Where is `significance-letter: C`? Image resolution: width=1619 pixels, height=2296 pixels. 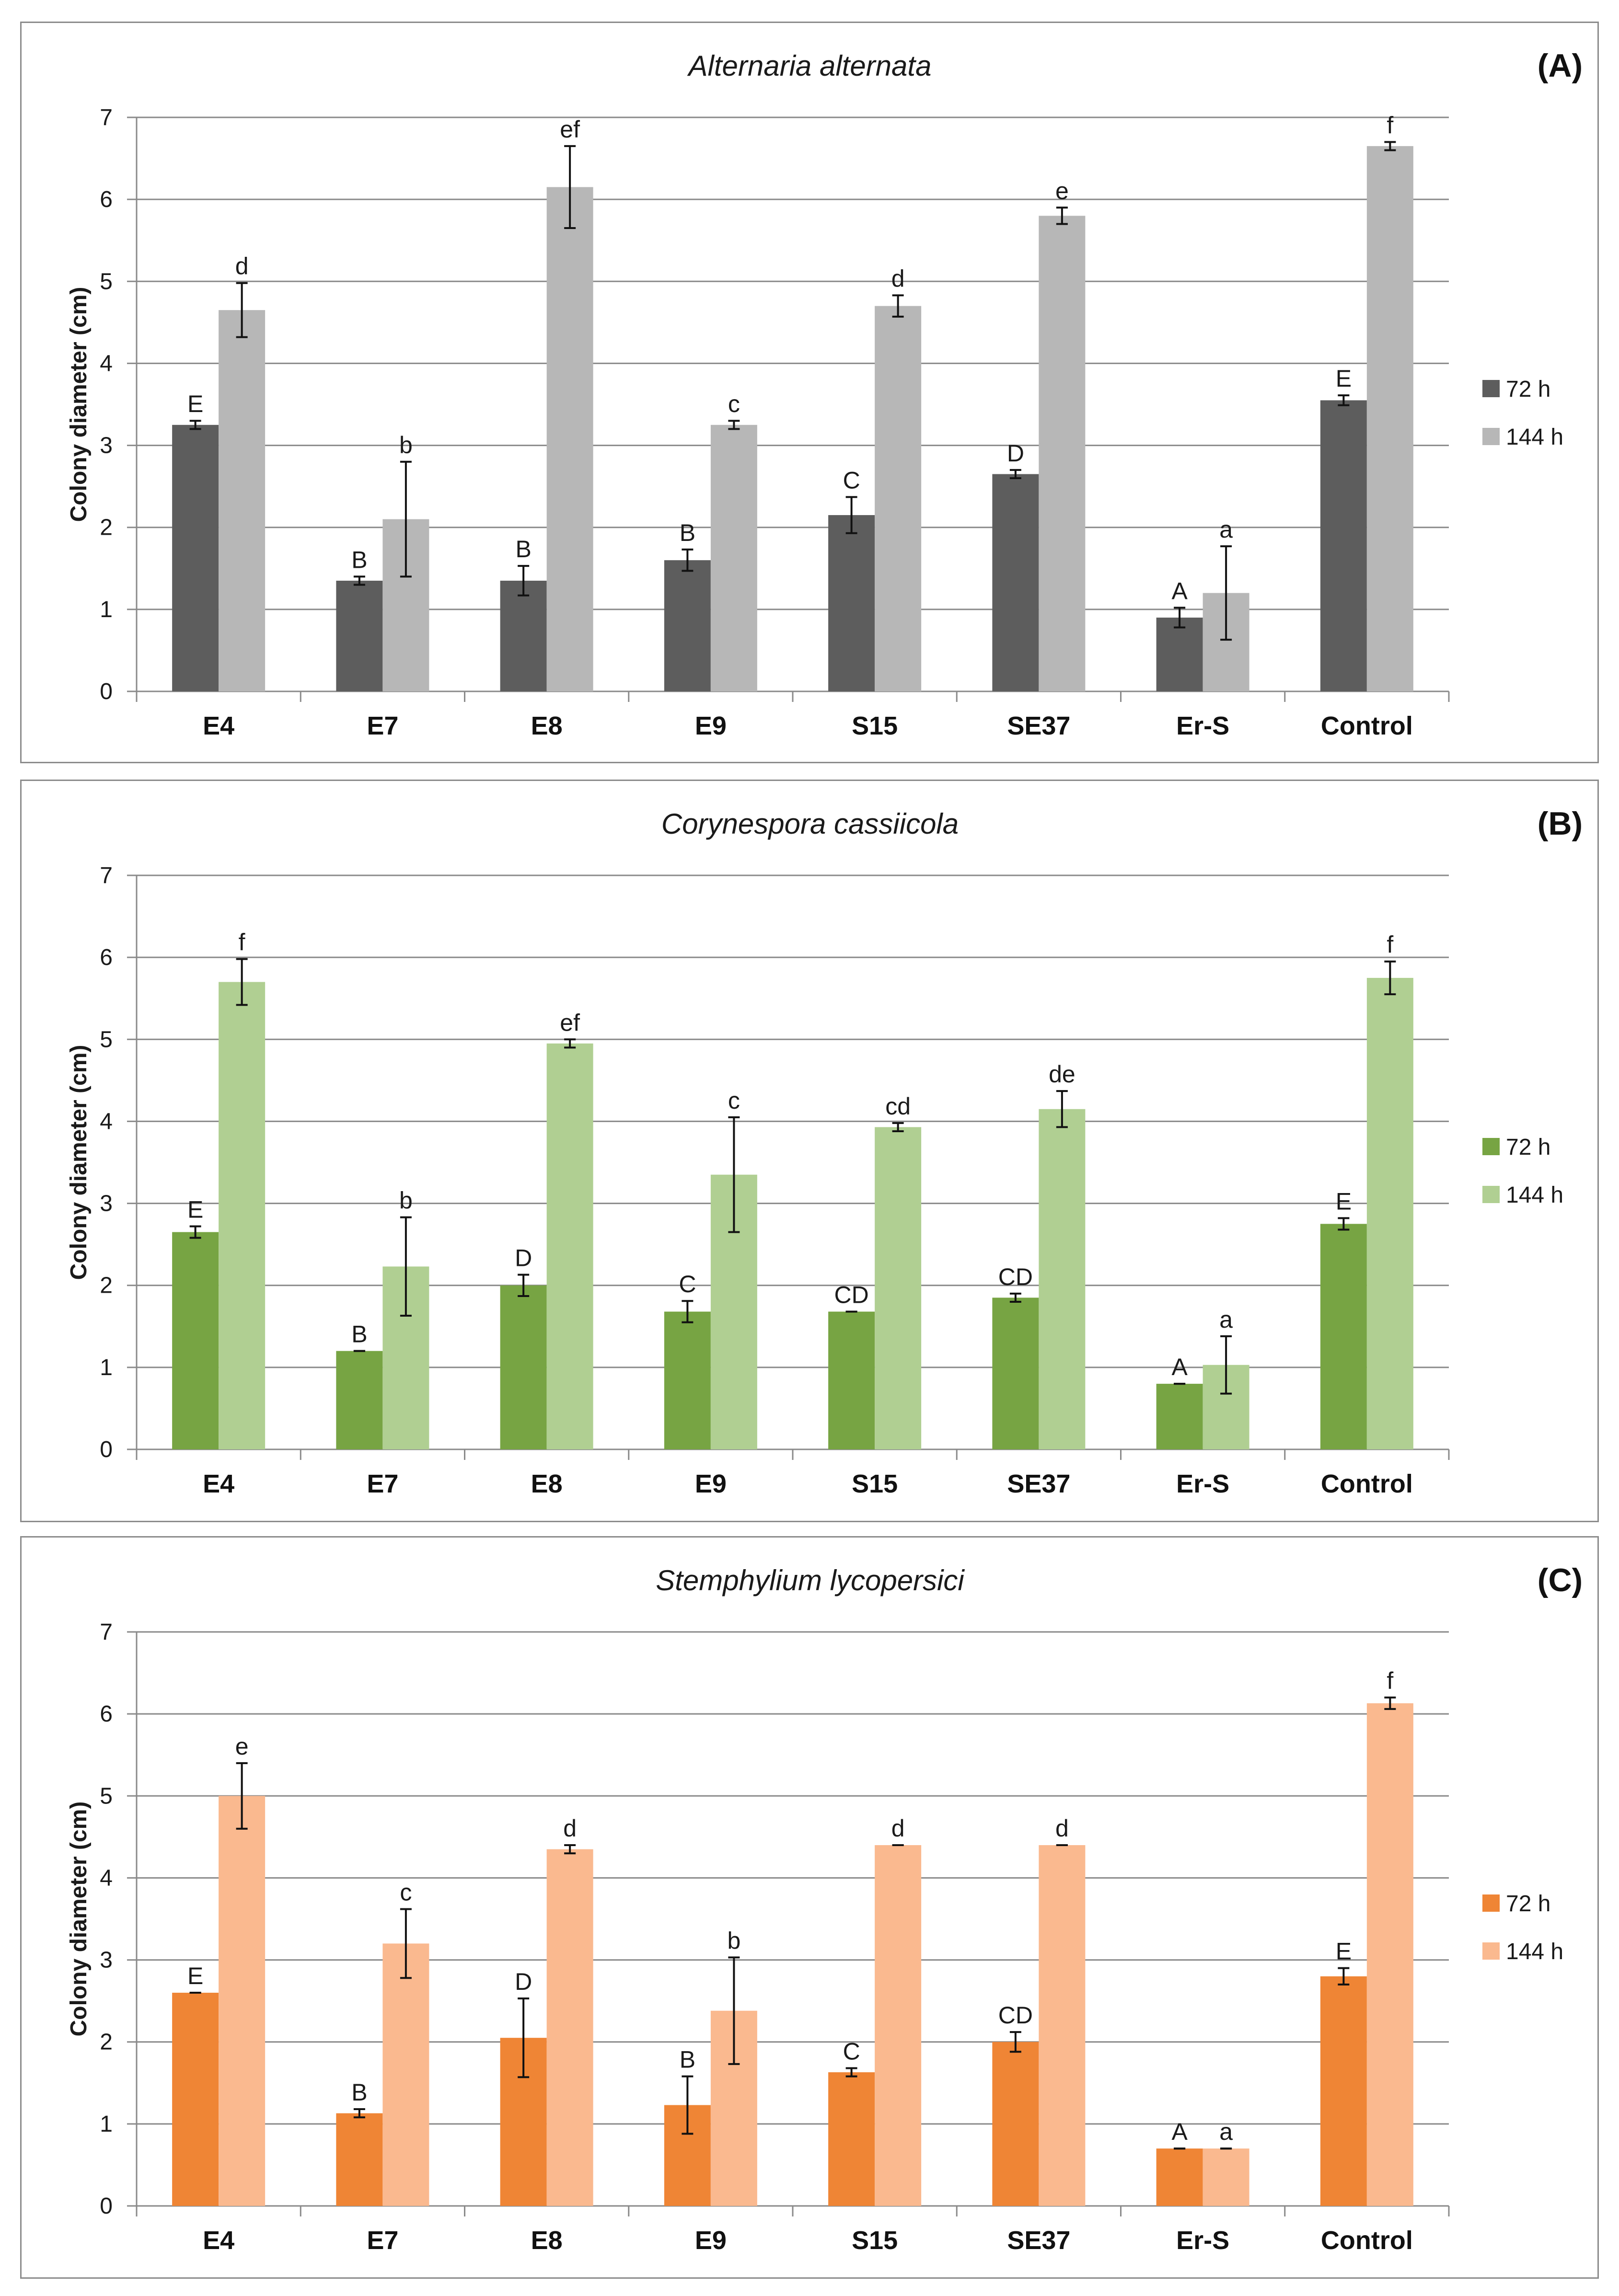 significance-letter: C is located at coordinates (687, 1284).